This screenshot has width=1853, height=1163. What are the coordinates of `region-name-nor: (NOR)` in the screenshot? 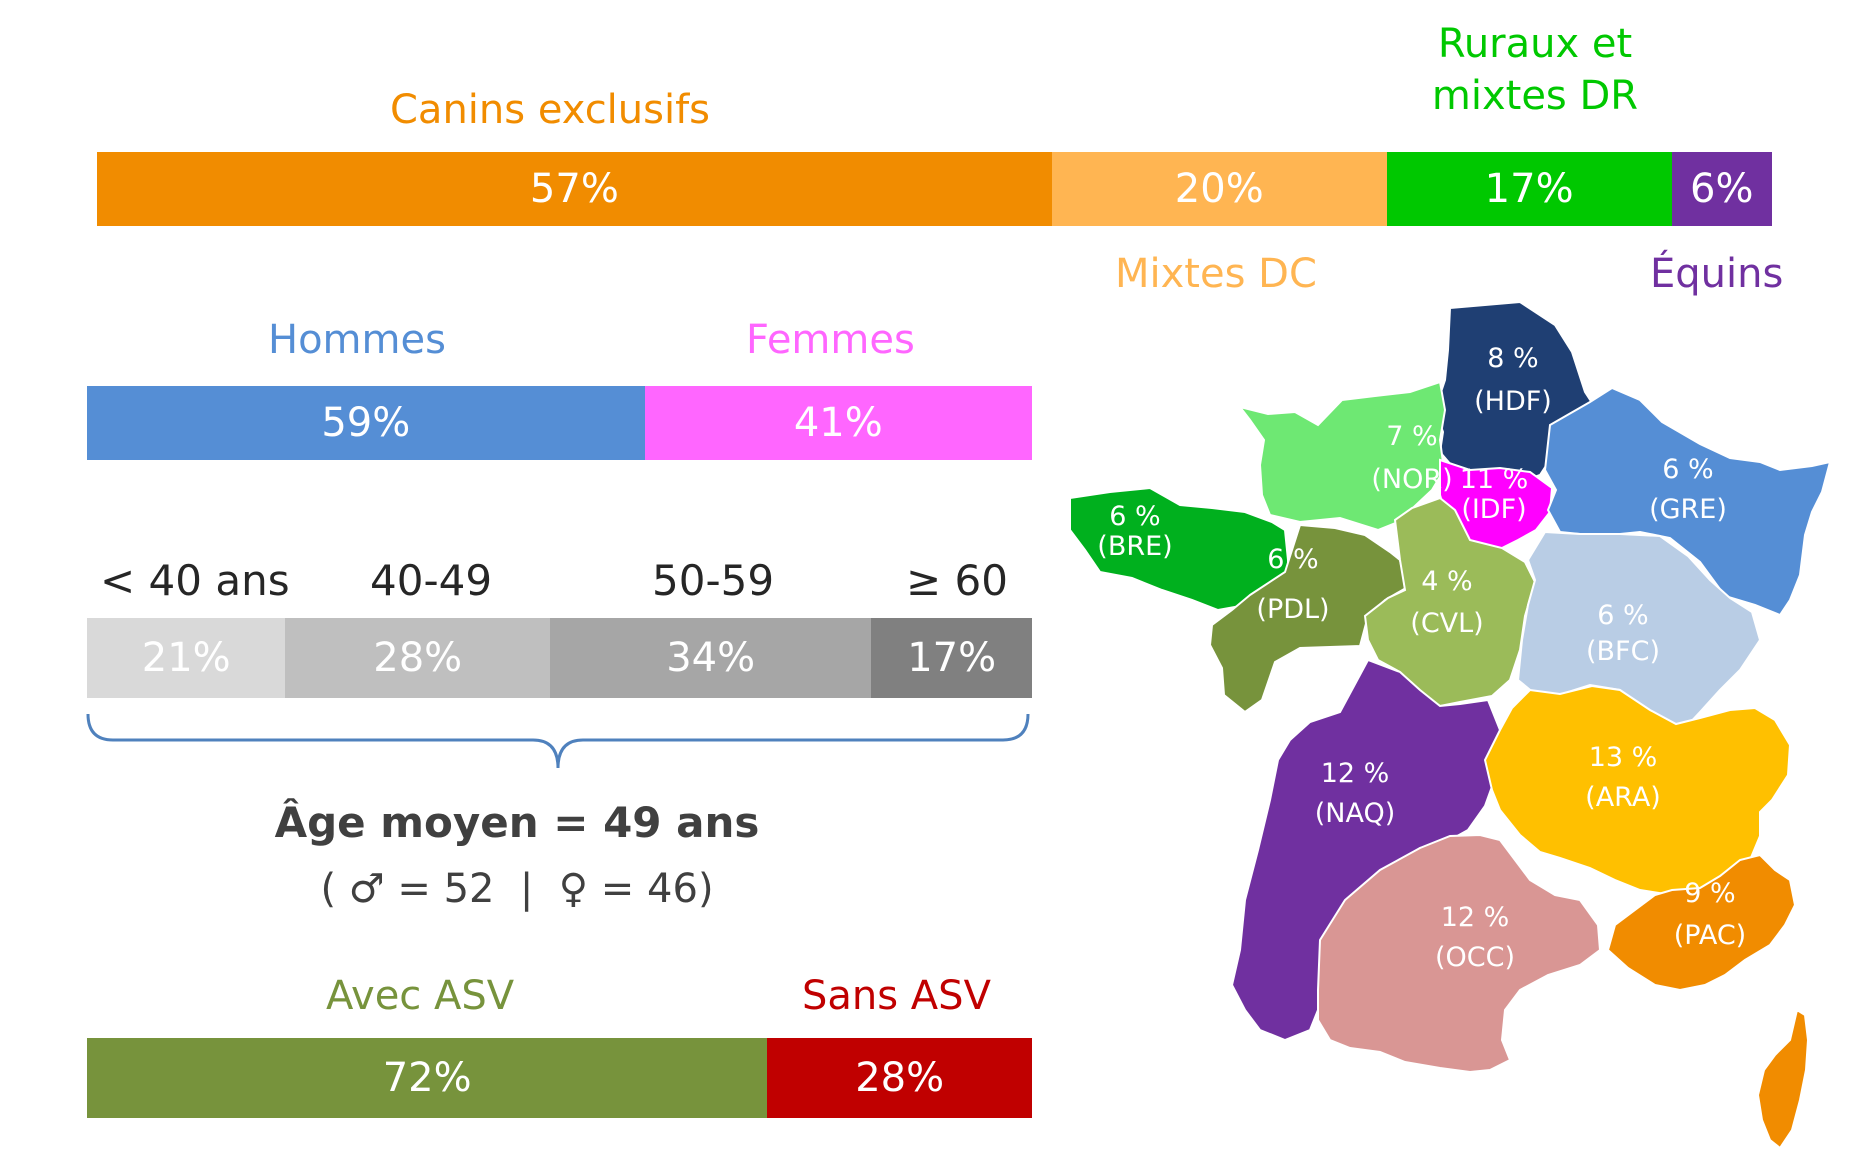 It's located at (1411, 479).